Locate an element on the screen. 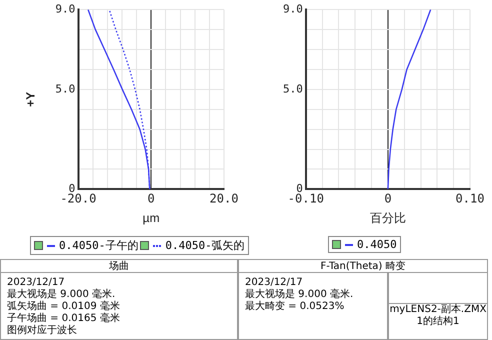 Image resolution: width=492 pixels, height=340 pixels. text: 弧矢场曲 = 0.0109 毫米 is located at coordinates (64, 306).